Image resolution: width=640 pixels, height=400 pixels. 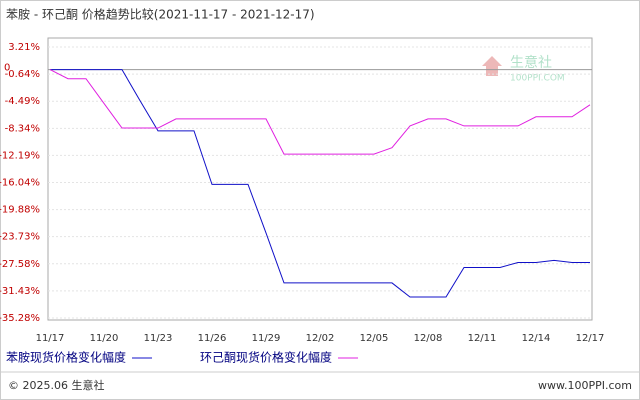 I want to click on y-tick-label: -23.73%, so click(x=20, y=237).